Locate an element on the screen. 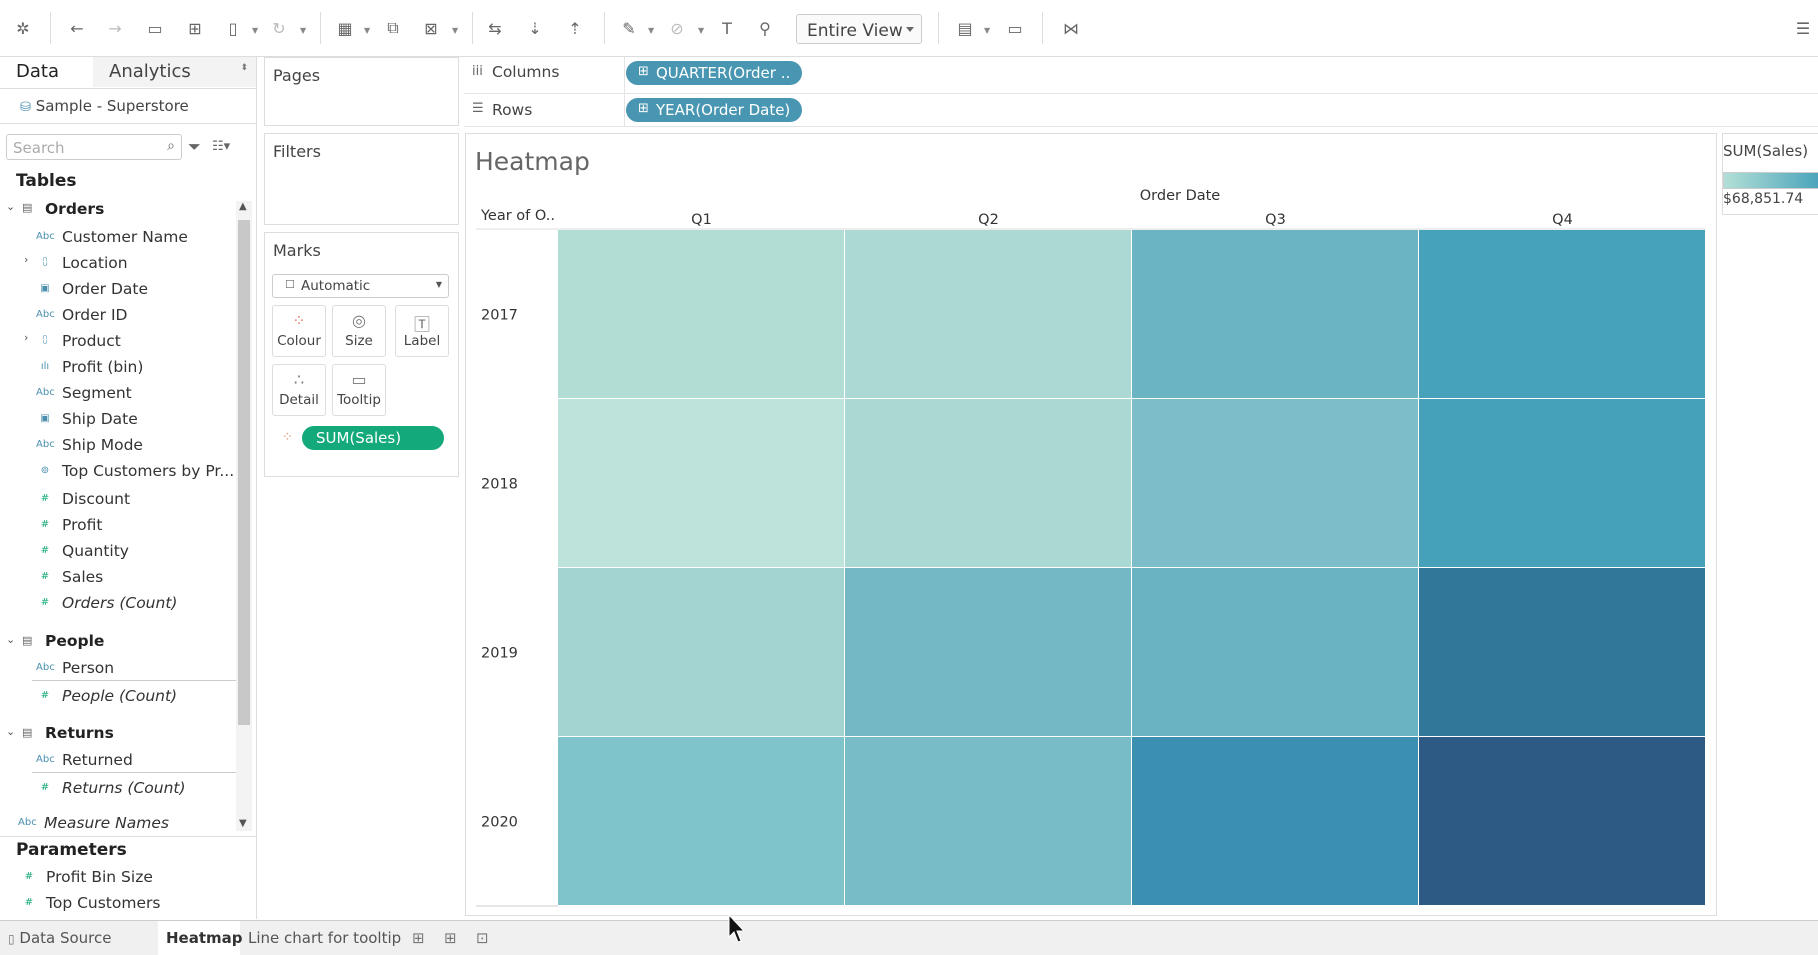 This screenshot has height=955, width=1818. data-source-tab: ▯ Data Source is located at coordinates (78, 938).